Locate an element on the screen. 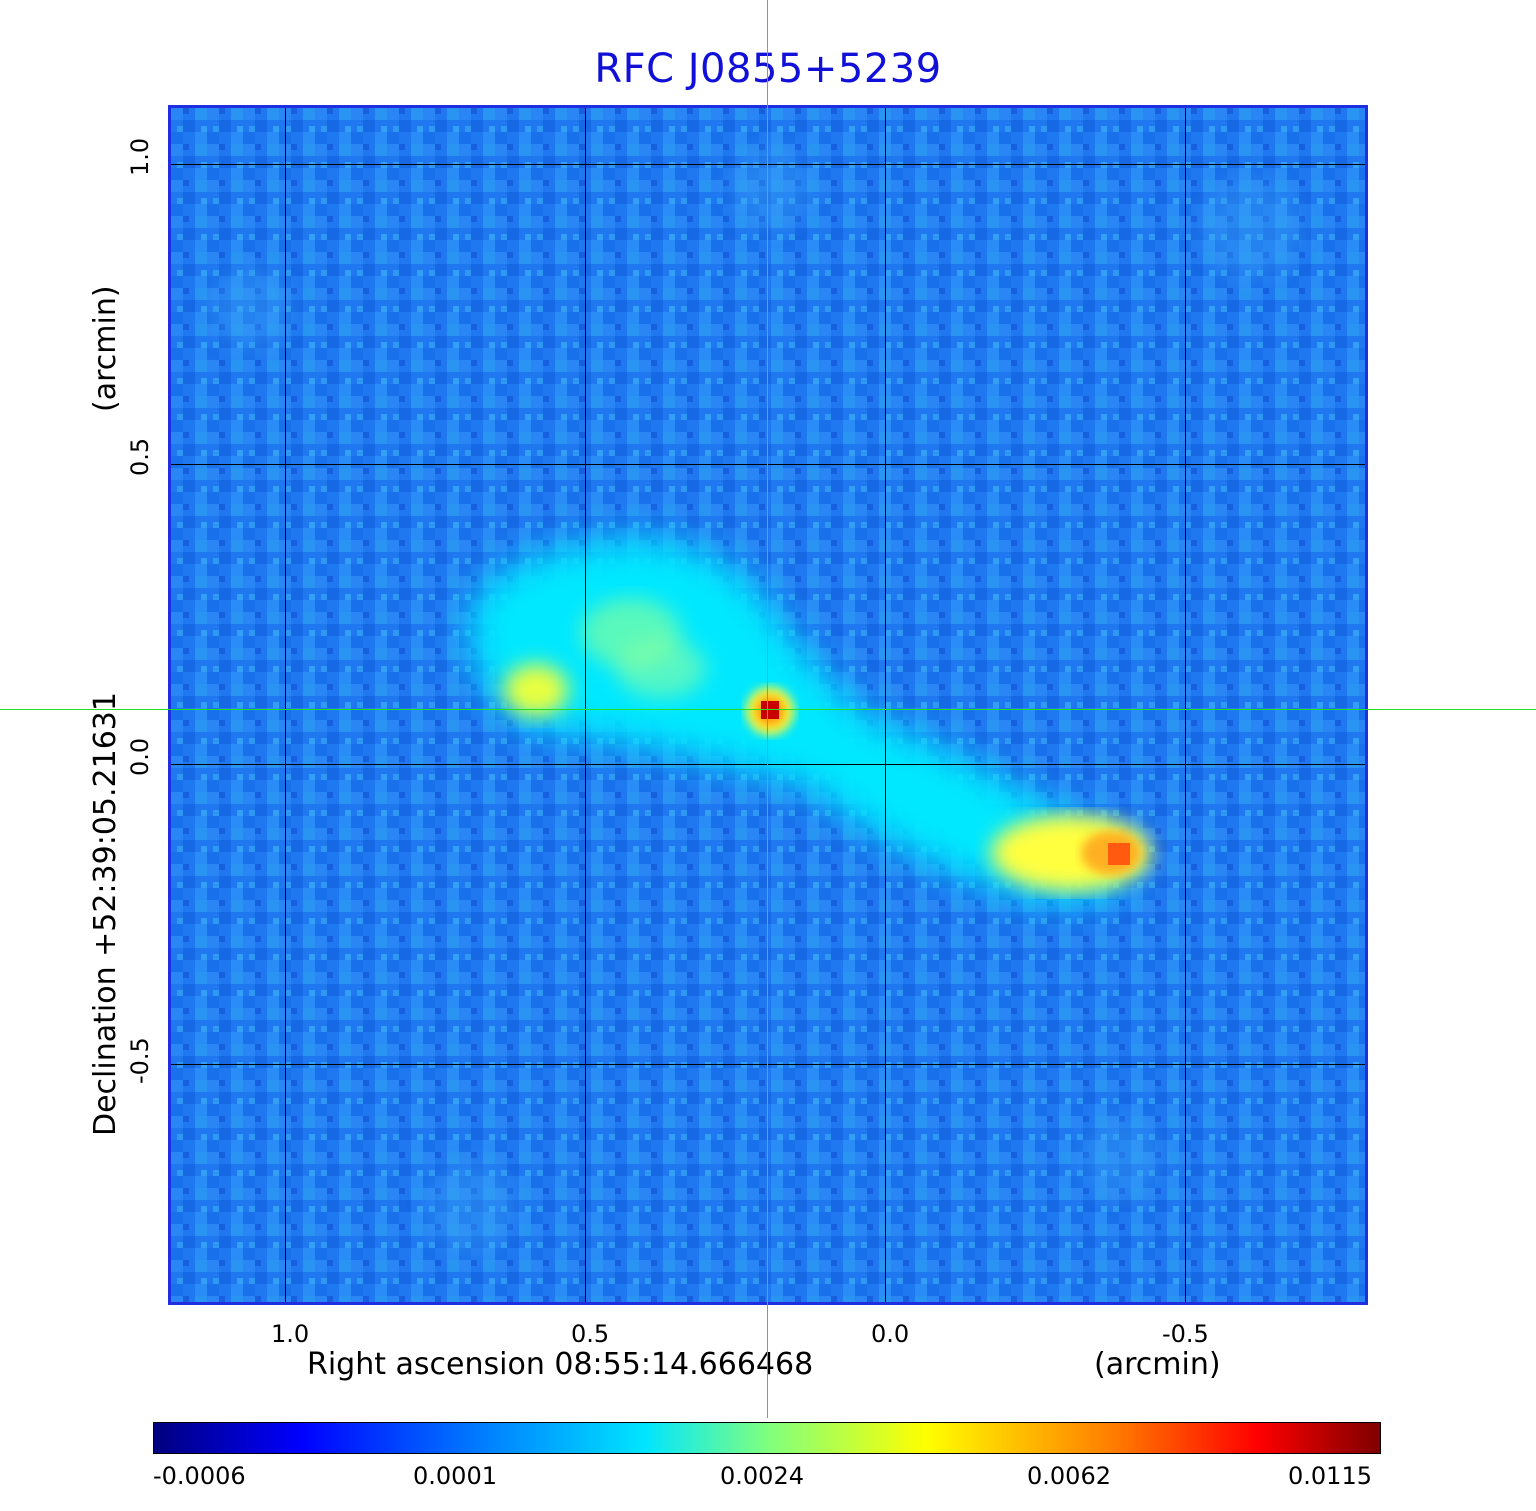  grid-line-y-0.5 is located at coordinates (768, 464).